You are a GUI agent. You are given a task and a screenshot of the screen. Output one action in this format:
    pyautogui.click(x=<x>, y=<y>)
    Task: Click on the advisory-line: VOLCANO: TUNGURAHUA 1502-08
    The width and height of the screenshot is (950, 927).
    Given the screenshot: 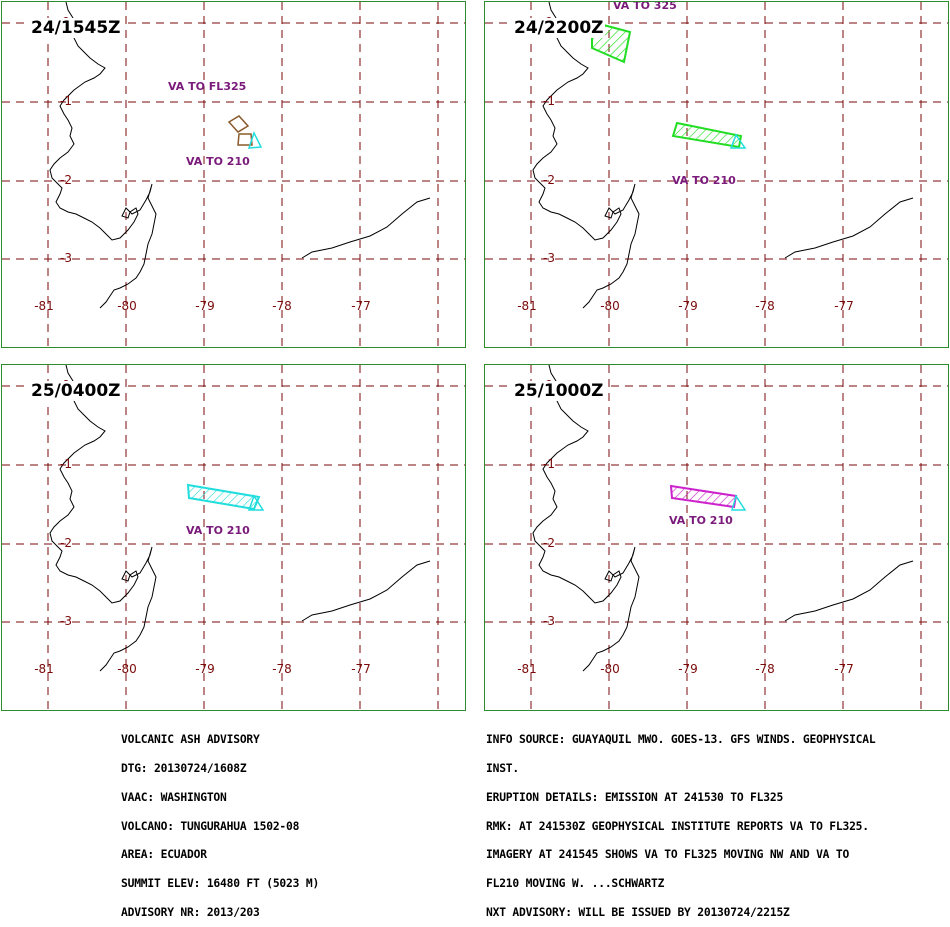 What is the action you would take?
    pyautogui.click(x=210, y=826)
    